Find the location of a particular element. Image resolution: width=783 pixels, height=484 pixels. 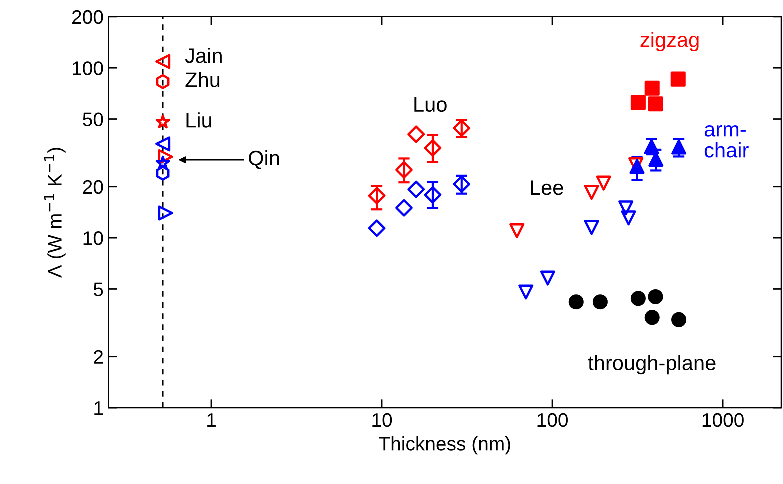

series-label: zigzag is located at coordinates (669, 42).